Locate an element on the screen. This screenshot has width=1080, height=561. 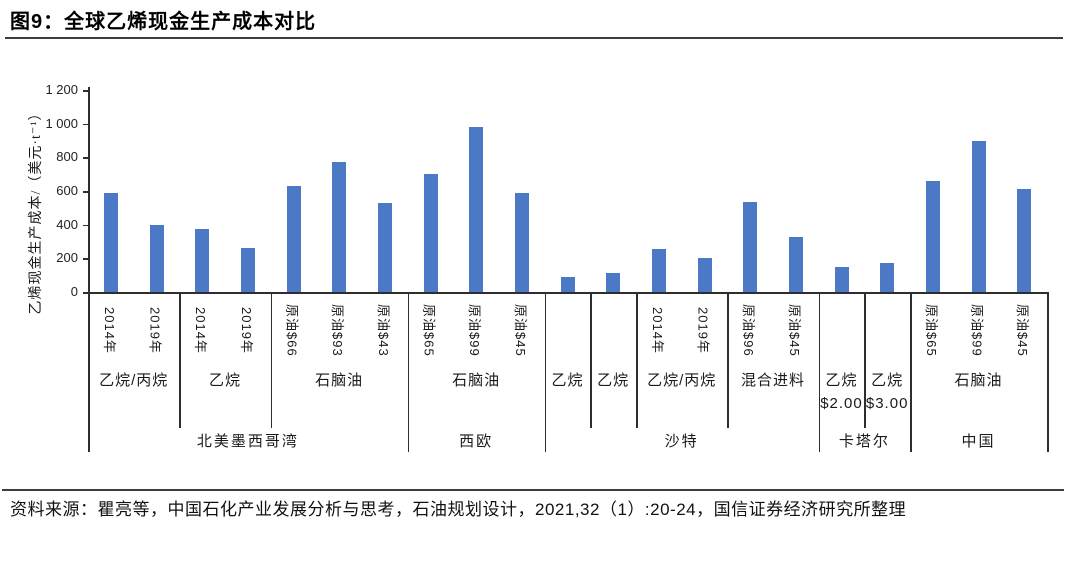
y-tick-label: 1 000 is located at coordinates (61, 123).